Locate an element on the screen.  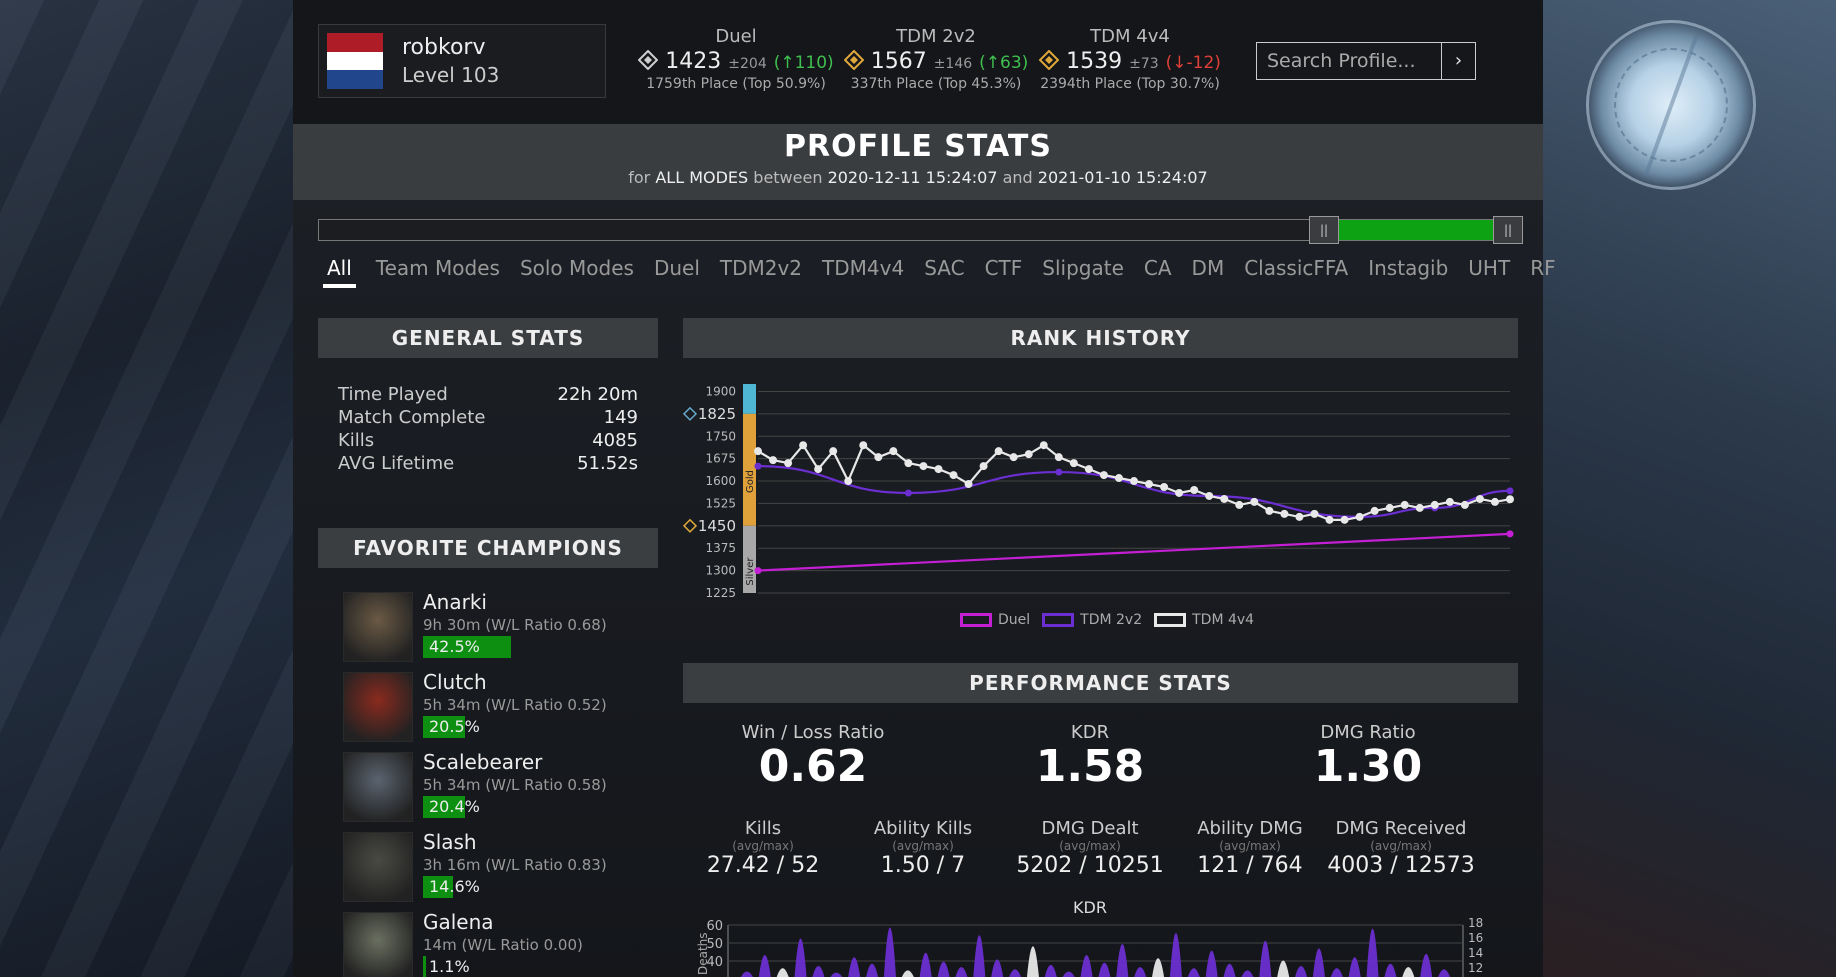
search-input is located at coordinates (1349, 61).